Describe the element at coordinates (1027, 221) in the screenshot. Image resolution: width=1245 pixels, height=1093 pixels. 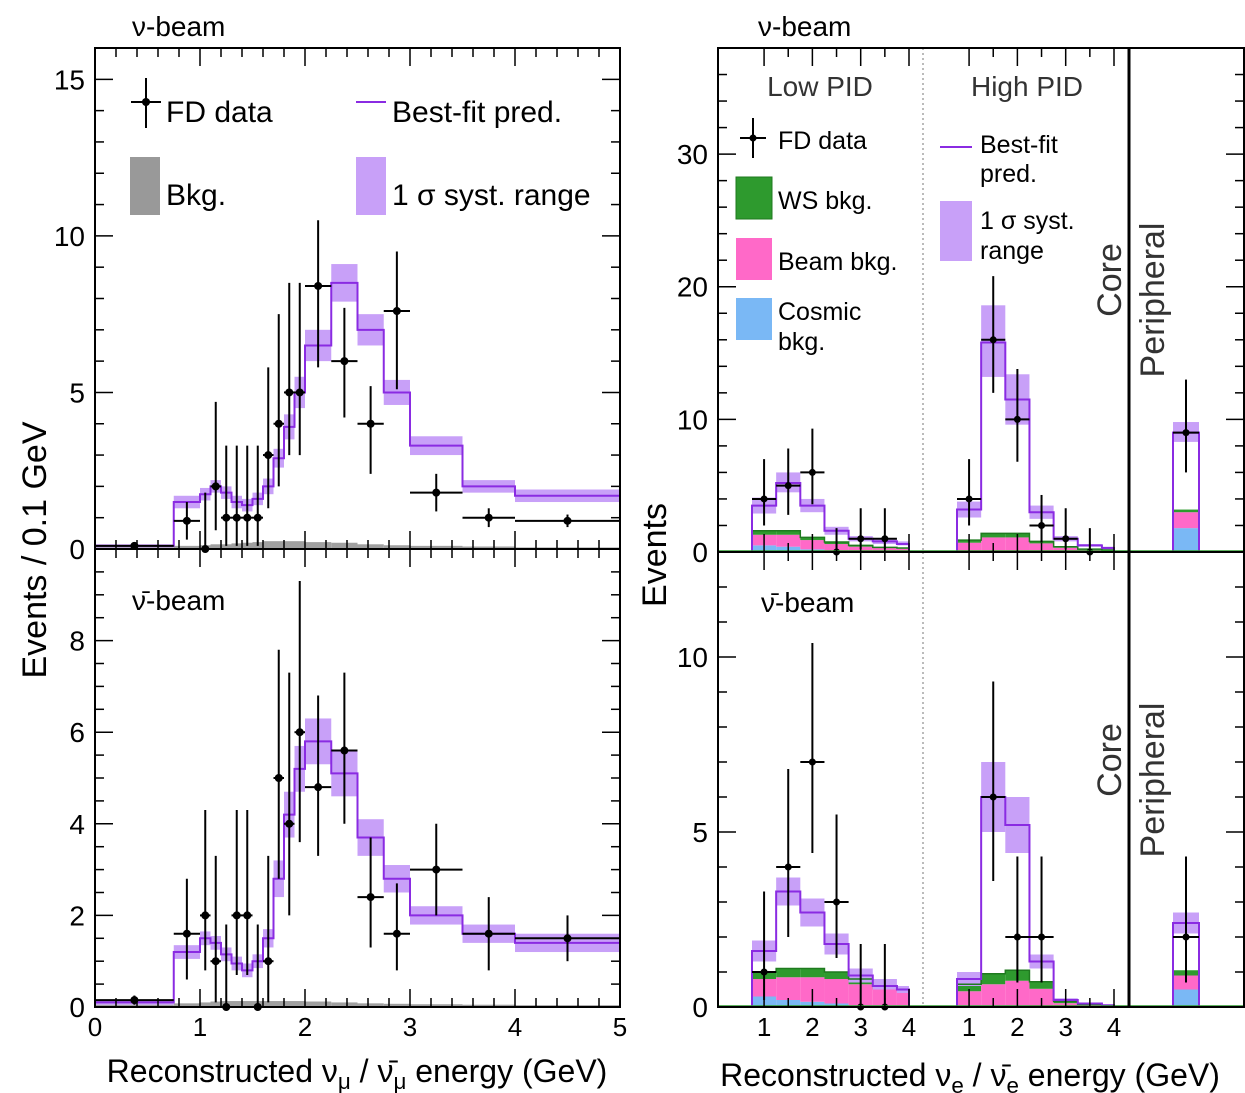
I see `legend-syst-label: 1 σ syst.` at that location.